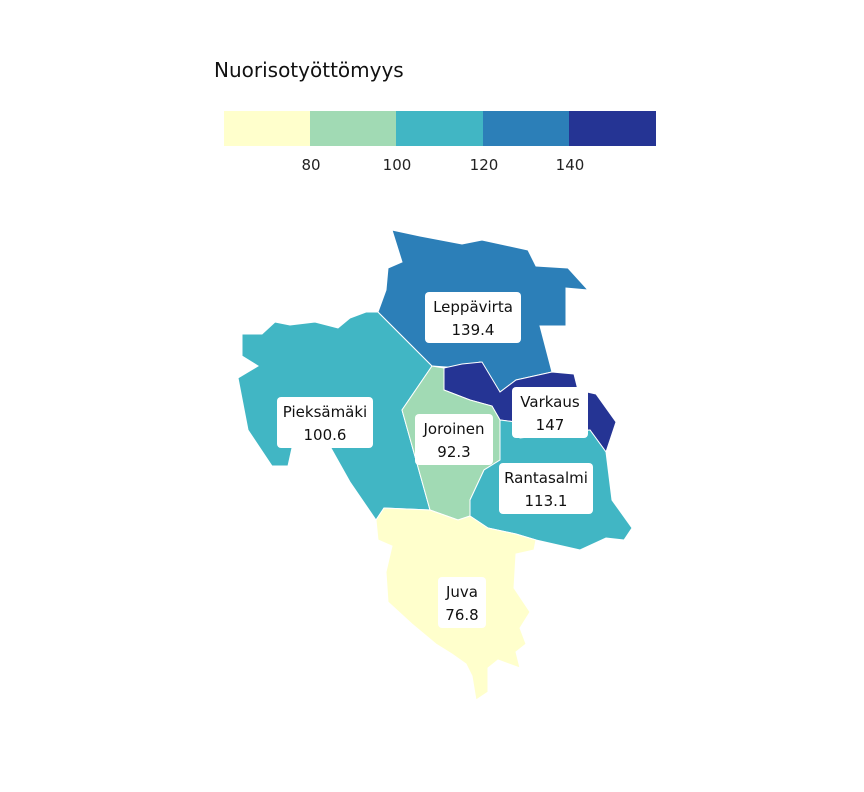 This screenshot has width=864, height=792. I want to click on legend-title: Nuorisotyöttömyys, so click(309, 70).